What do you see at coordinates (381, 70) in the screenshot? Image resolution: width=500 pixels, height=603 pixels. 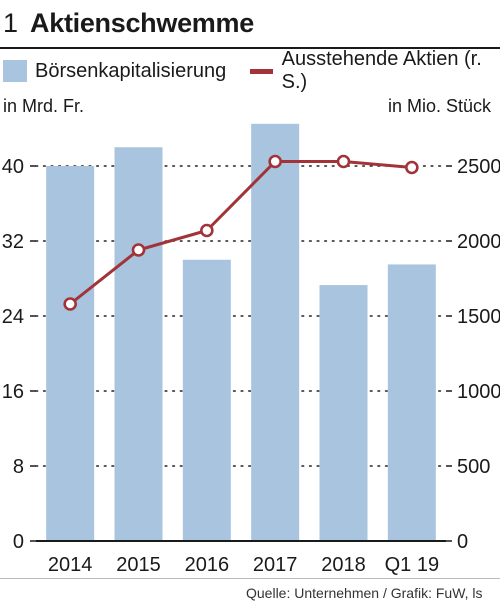 I see `legend-label-shares: Ausstehende Aktien (r. S.)` at bounding box center [381, 70].